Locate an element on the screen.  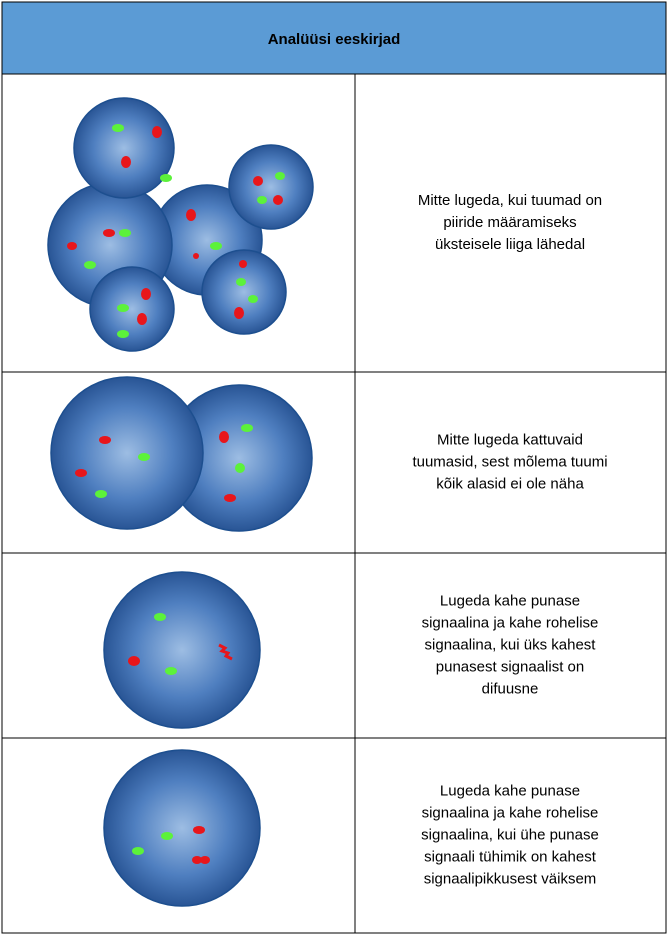
rule-text-line: tuumasid, sest mõlema tuumi is located at coordinates (509, 461).